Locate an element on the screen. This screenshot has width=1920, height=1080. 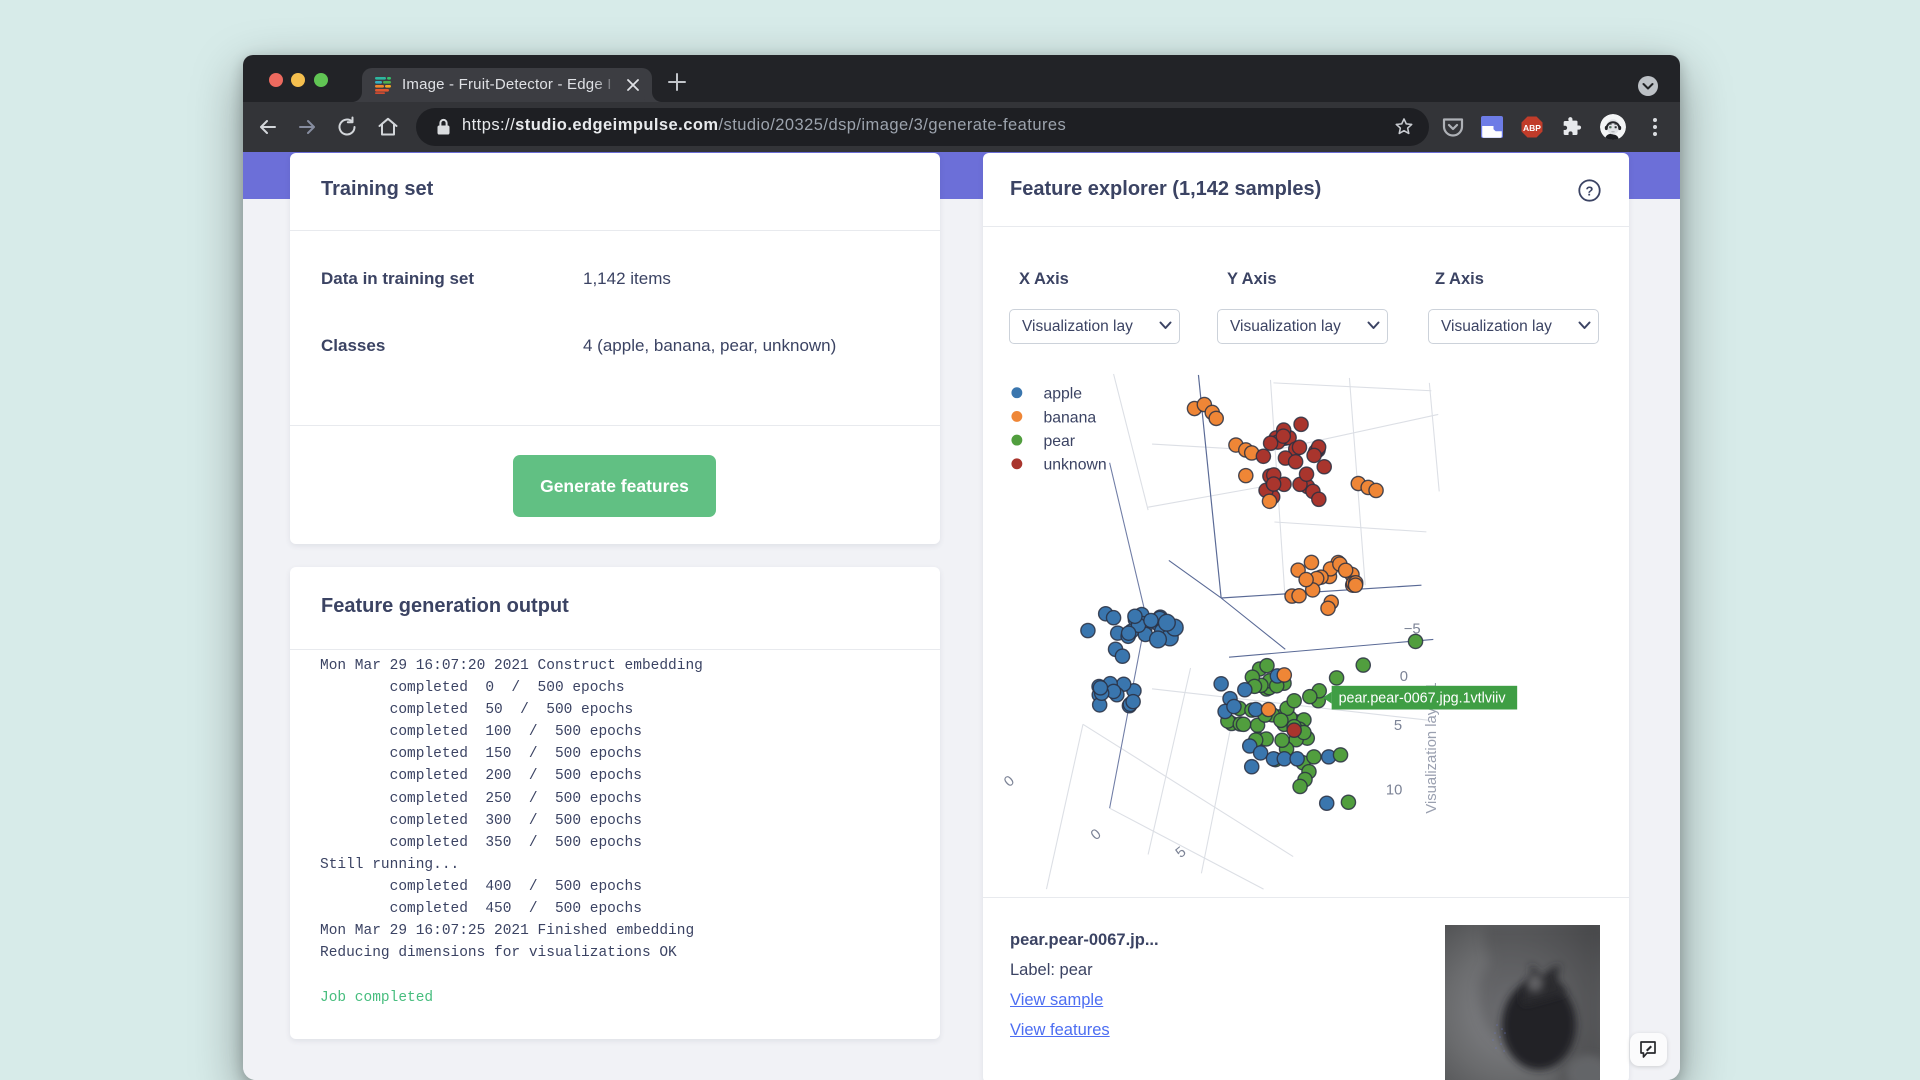
svg-text: Visualization layer 1 is located at coordinates (1432, 747).